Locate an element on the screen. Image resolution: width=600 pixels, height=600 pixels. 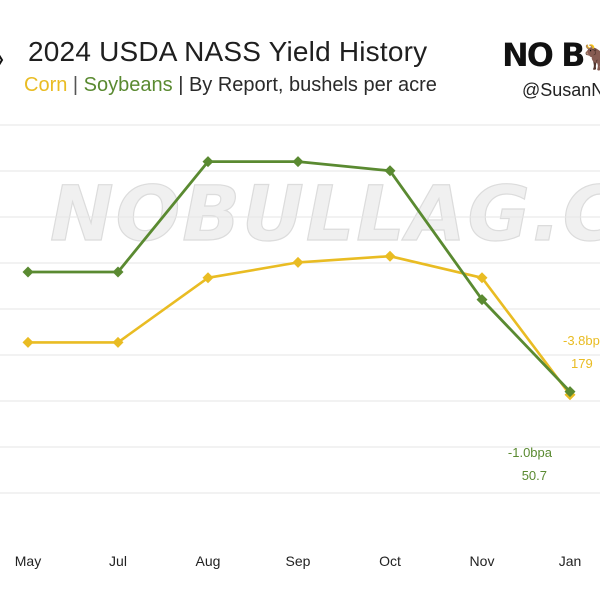
soybeans-change-label: -1.0bpa is located at coordinates (530, 452).